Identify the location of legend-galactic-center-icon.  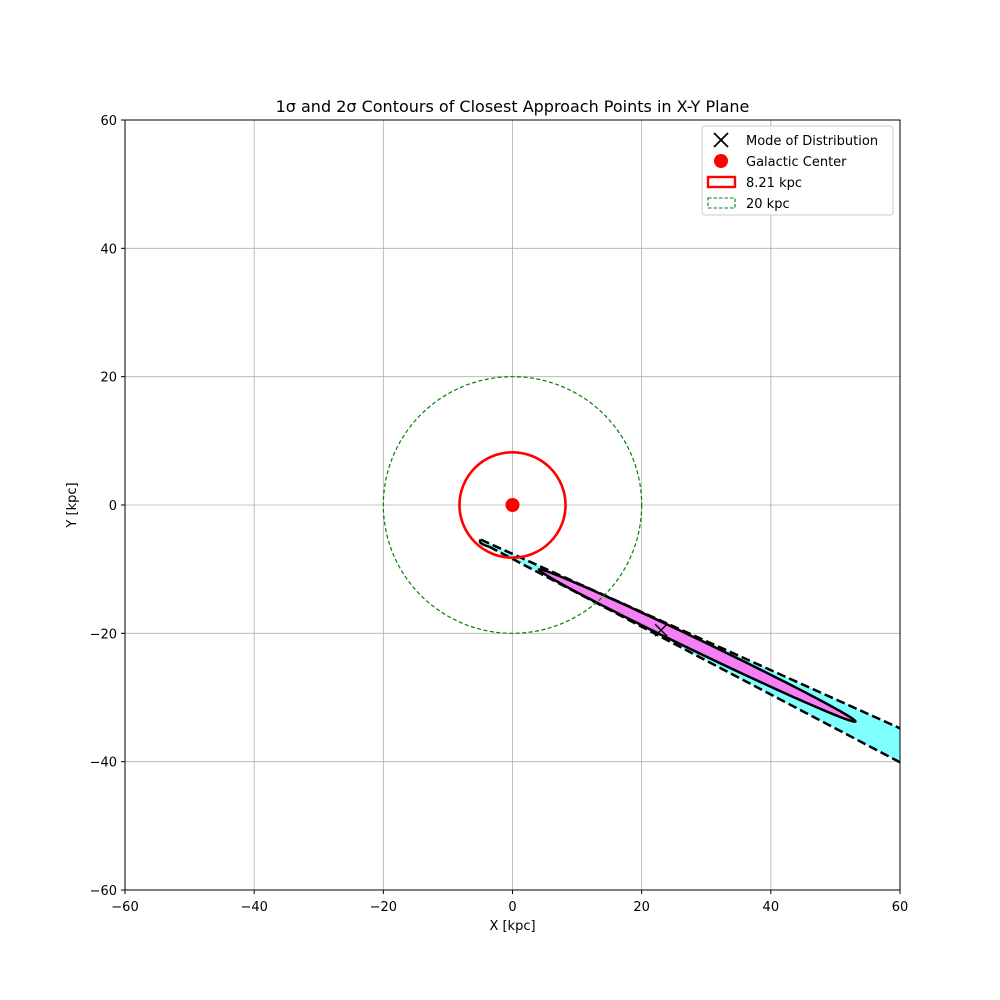
(721, 161).